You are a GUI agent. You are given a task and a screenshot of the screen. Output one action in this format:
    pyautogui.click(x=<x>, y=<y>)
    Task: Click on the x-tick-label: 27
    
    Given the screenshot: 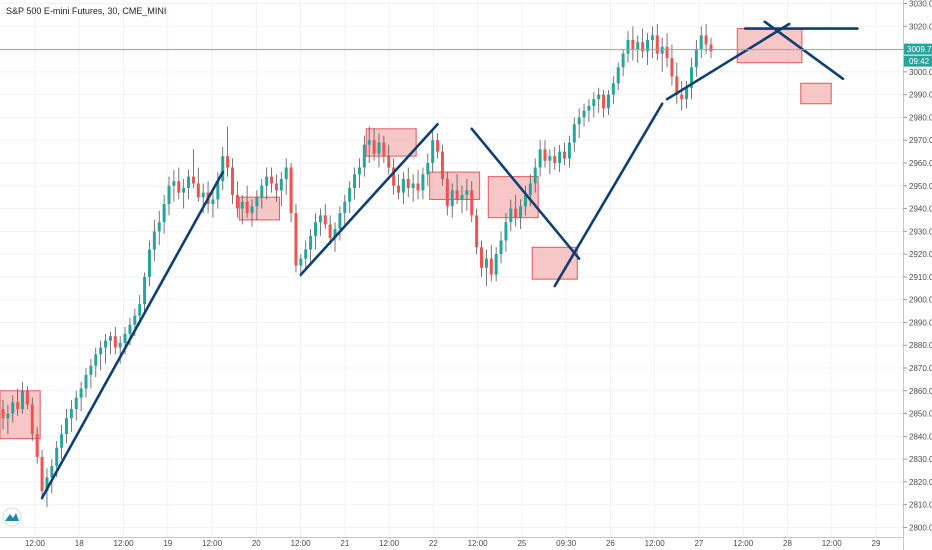 What is the action you would take?
    pyautogui.click(x=698, y=543)
    